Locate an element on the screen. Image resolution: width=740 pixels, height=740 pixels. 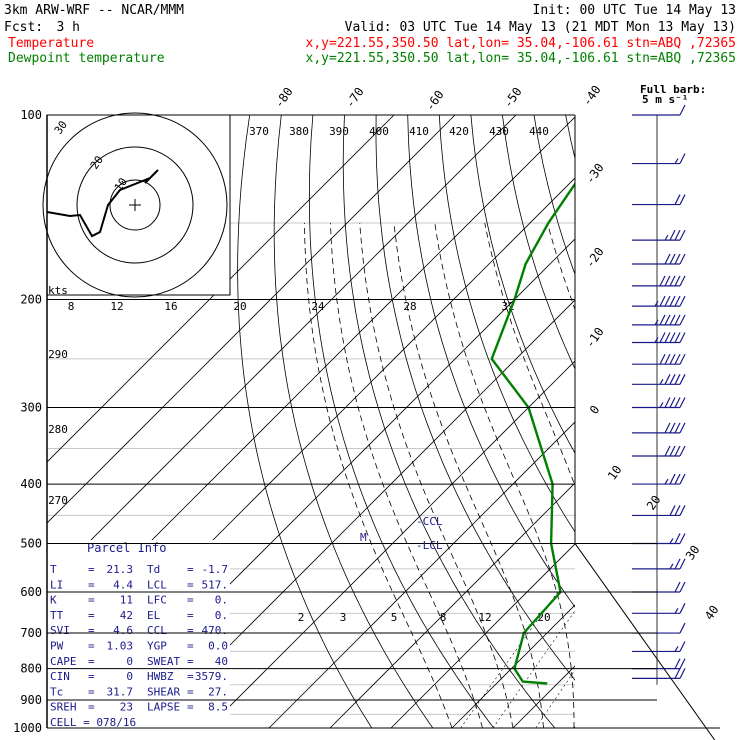
pressure-tick-label: 1000 is located at coordinates (27, 728).